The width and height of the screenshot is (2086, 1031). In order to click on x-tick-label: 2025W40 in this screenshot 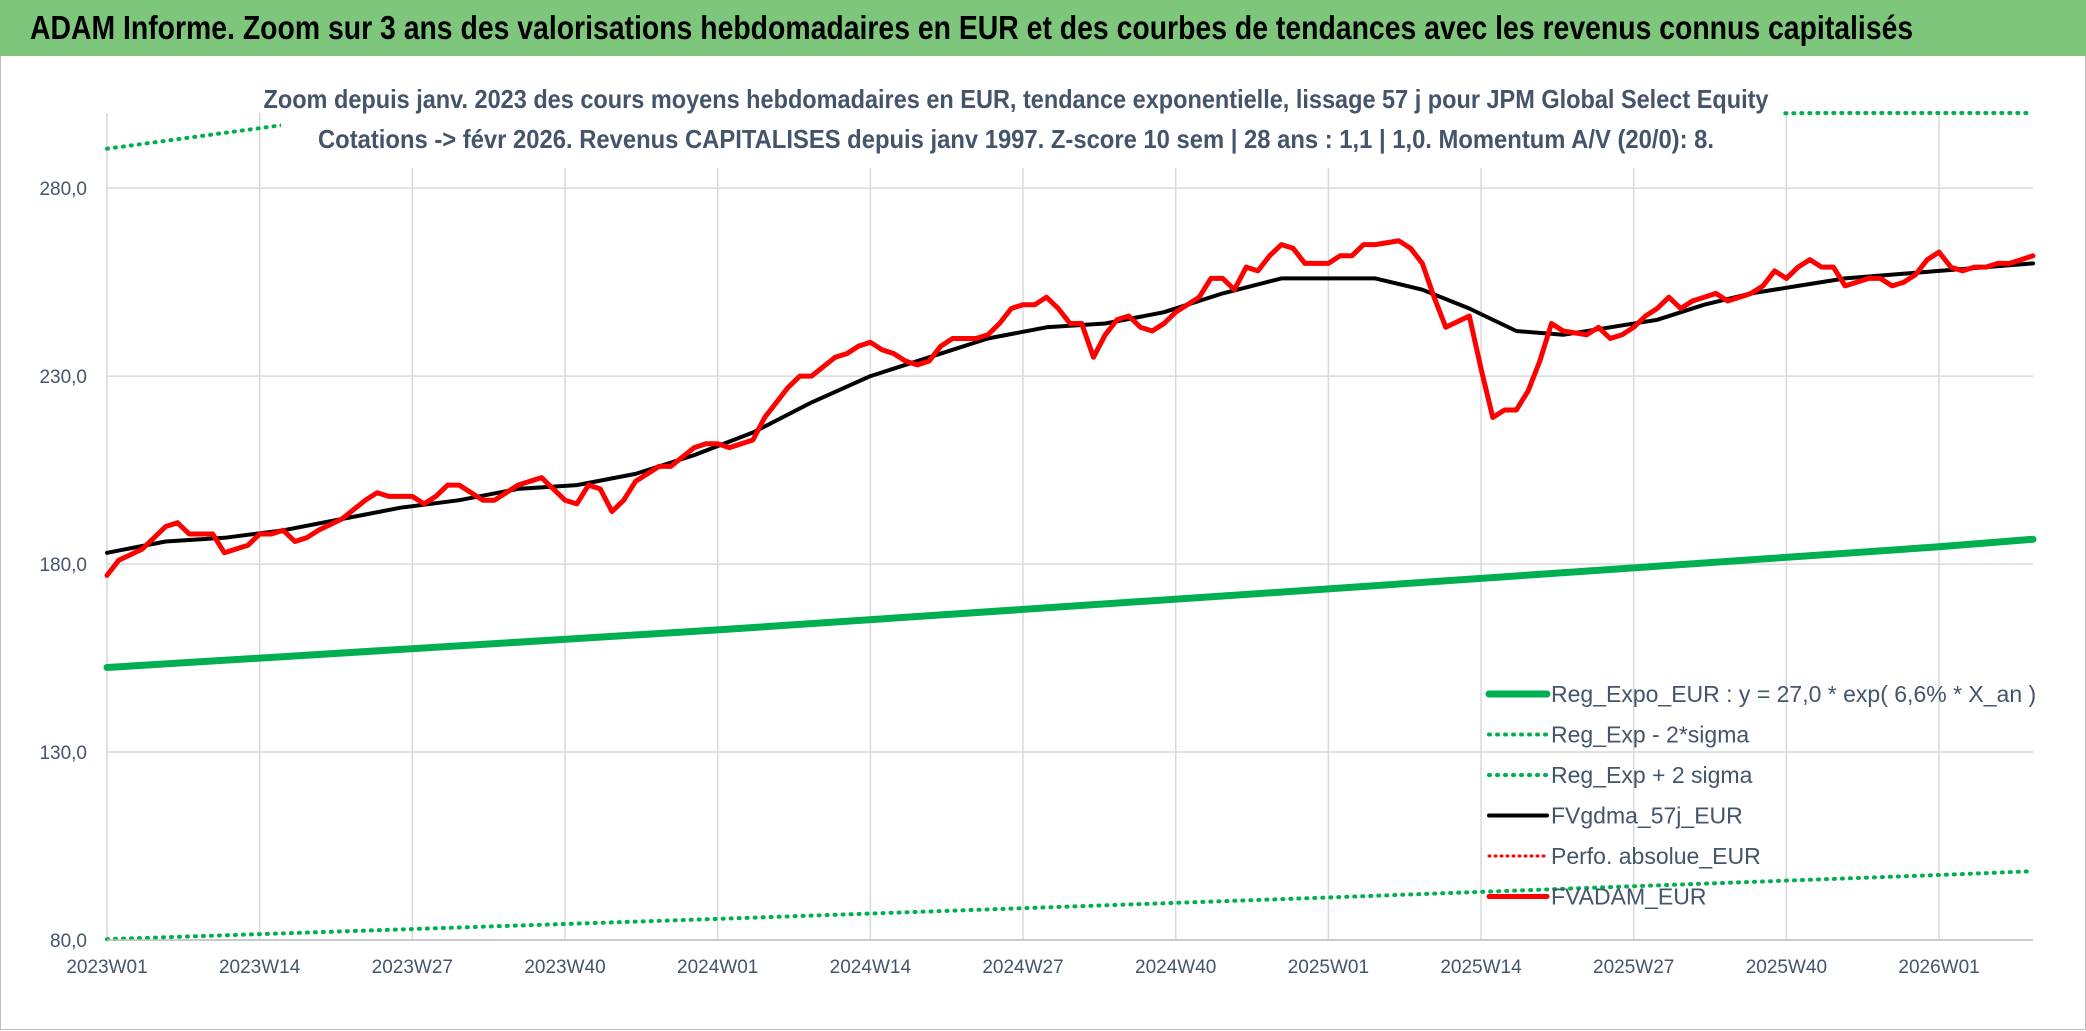, I will do `click(1786, 967)`.